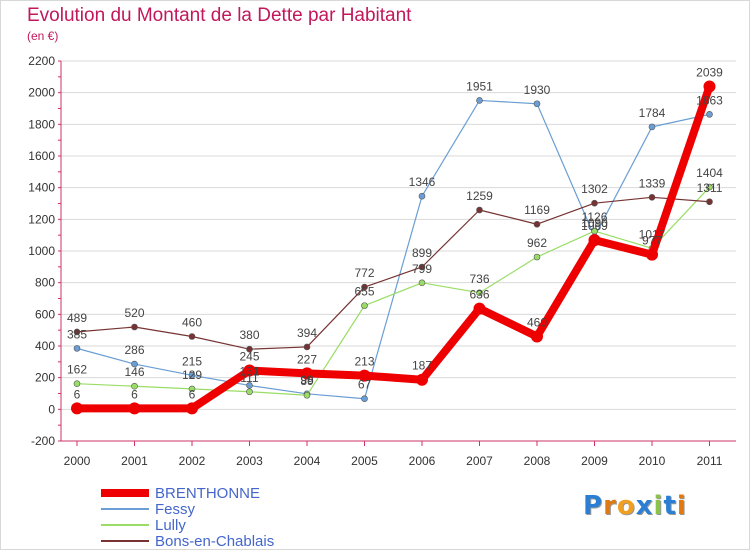 This screenshot has width=750, height=550. Describe the element at coordinates (41, 251) in the screenshot. I see `y-tick-label: 1000` at that location.